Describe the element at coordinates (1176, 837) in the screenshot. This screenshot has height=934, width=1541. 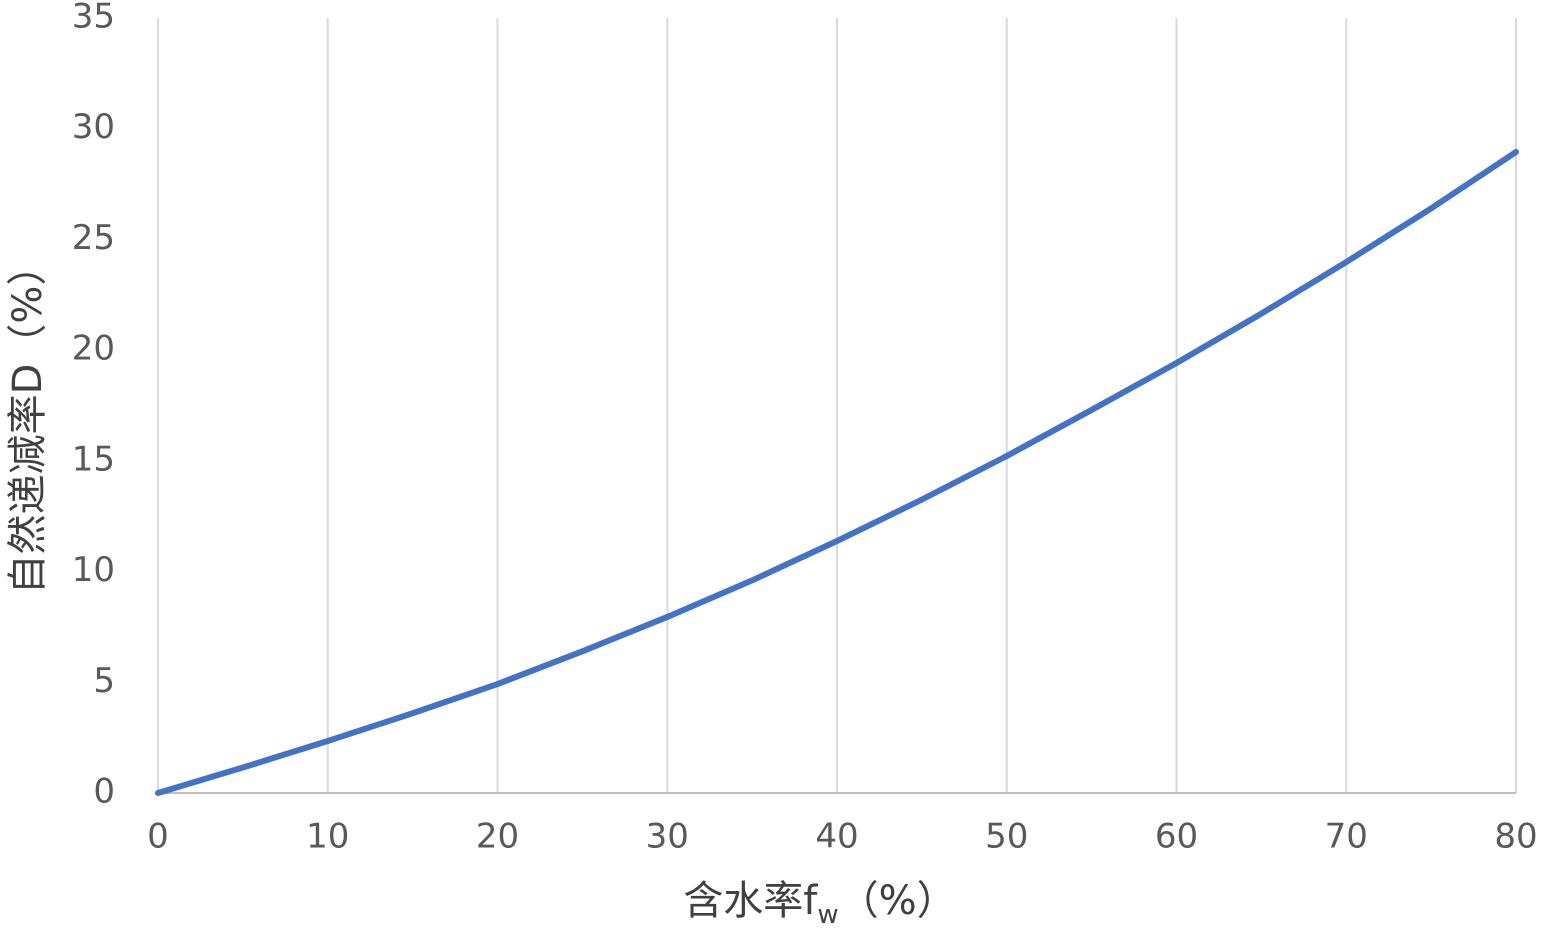
I see `x-tick-label: 60` at that location.